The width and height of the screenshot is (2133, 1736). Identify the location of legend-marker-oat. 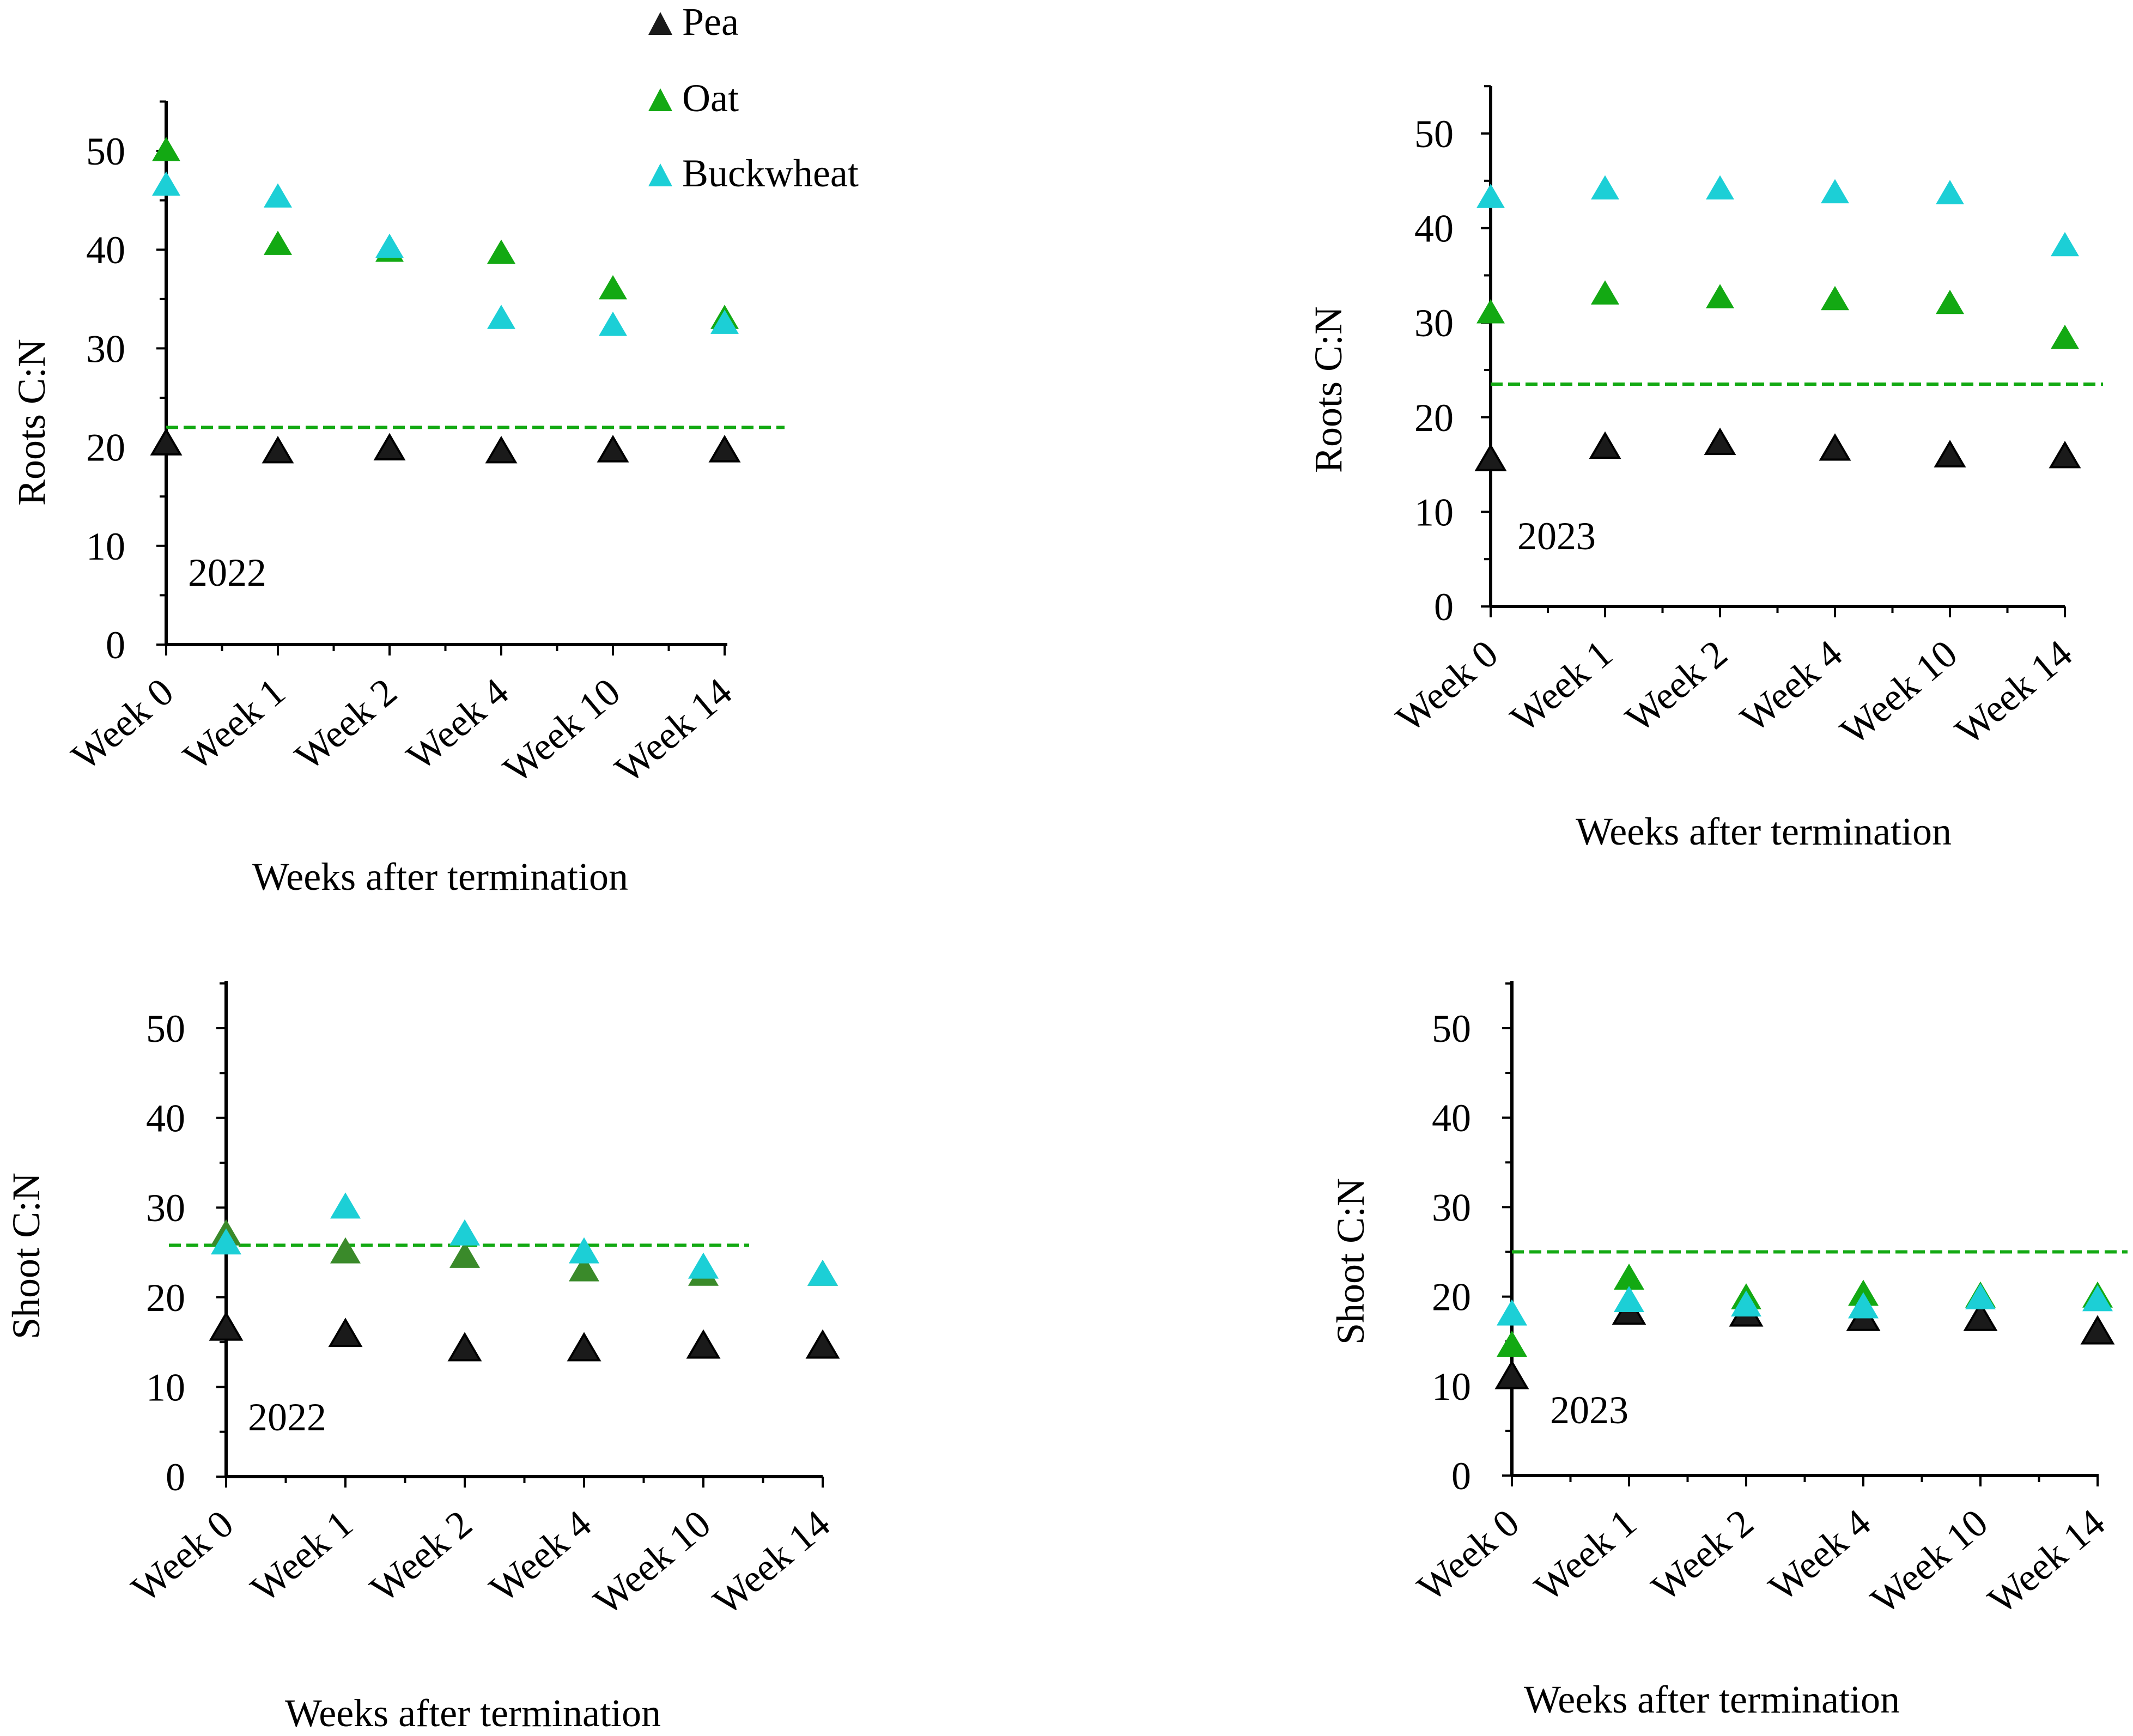
(660, 100).